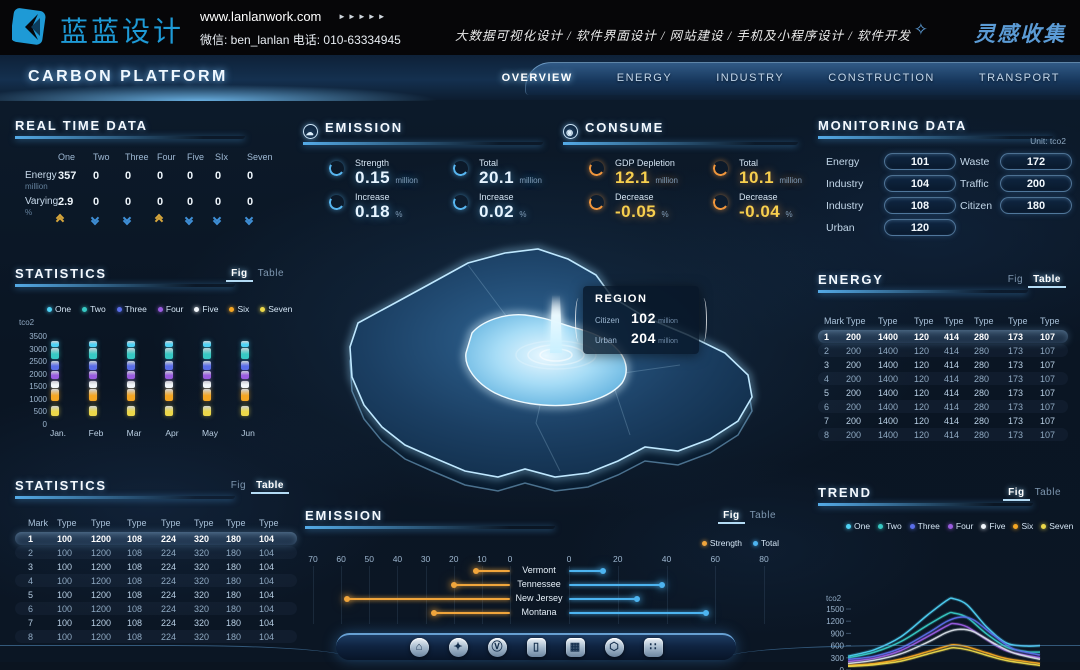 Image resolution: width=1080 pixels, height=670 pixels. What do you see at coordinates (434, 613) in the screenshot?
I see `strength-dot` at bounding box center [434, 613].